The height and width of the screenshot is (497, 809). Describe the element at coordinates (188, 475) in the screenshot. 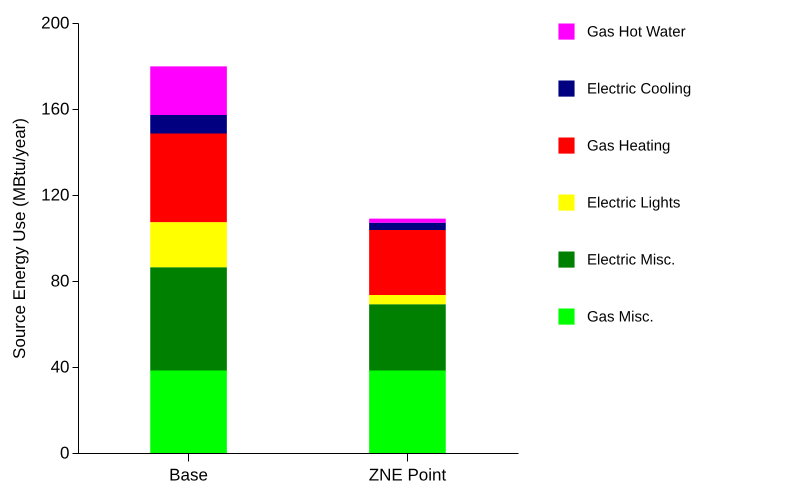

I see `x-tick-label: Base` at that location.